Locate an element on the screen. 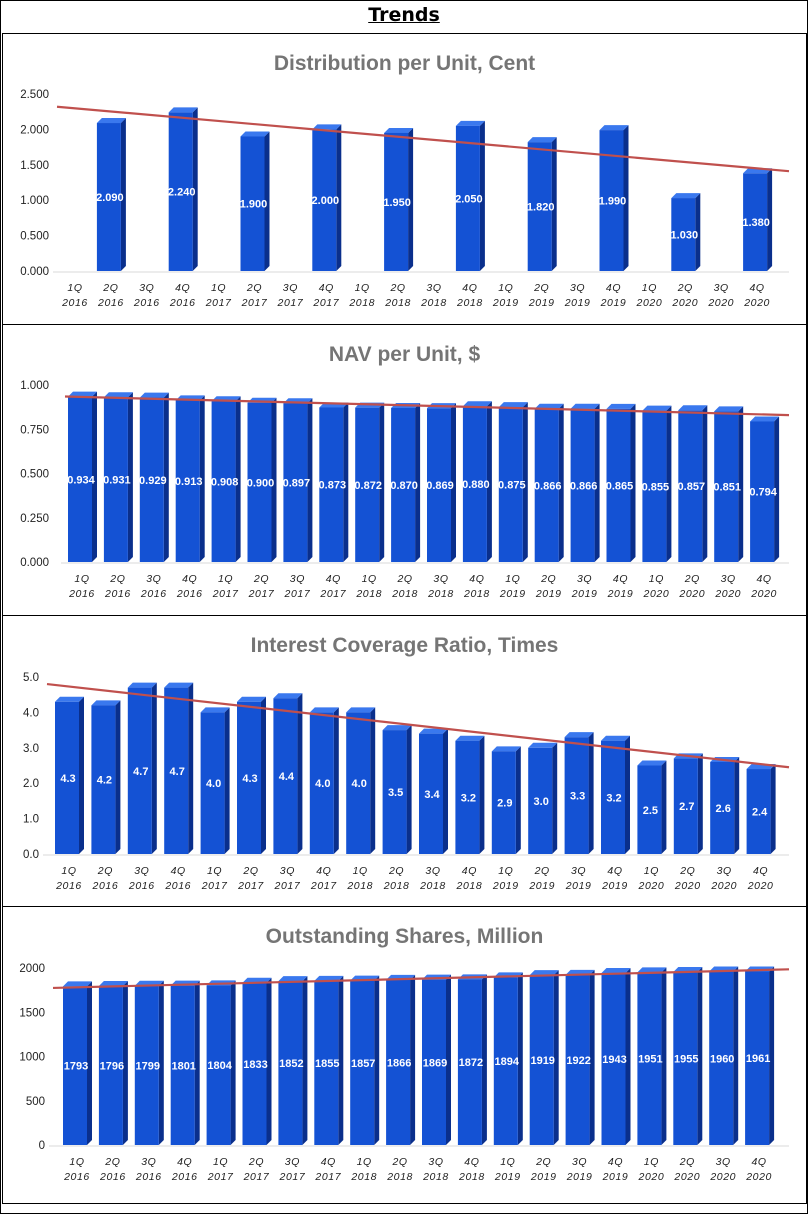 This screenshot has width=812, height=1217. data-label: 1855 is located at coordinates (327, 1064).